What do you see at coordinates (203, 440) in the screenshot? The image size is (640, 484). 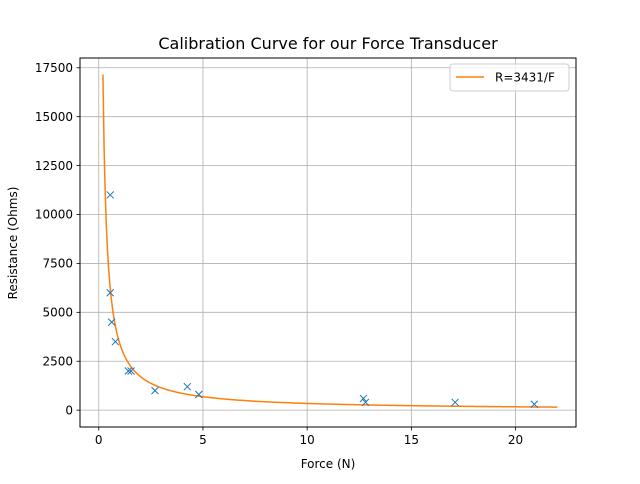 I see `x-tick-label: 5` at bounding box center [203, 440].